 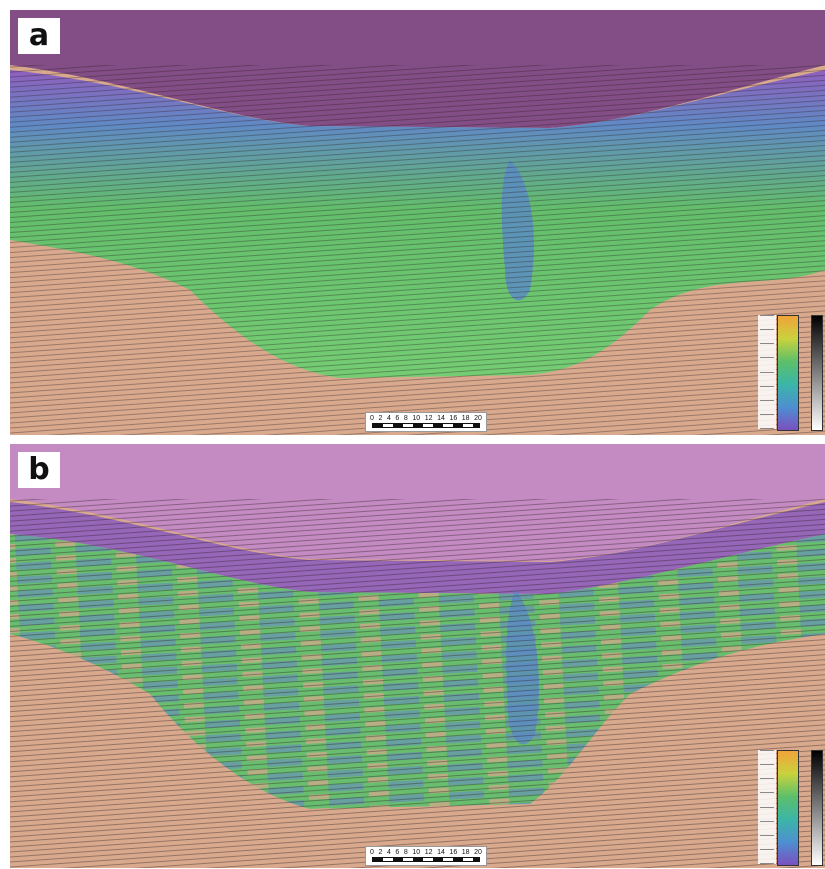 What do you see at coordinates (39, 470) in the screenshot?
I see `panel-label: b` at bounding box center [39, 470].